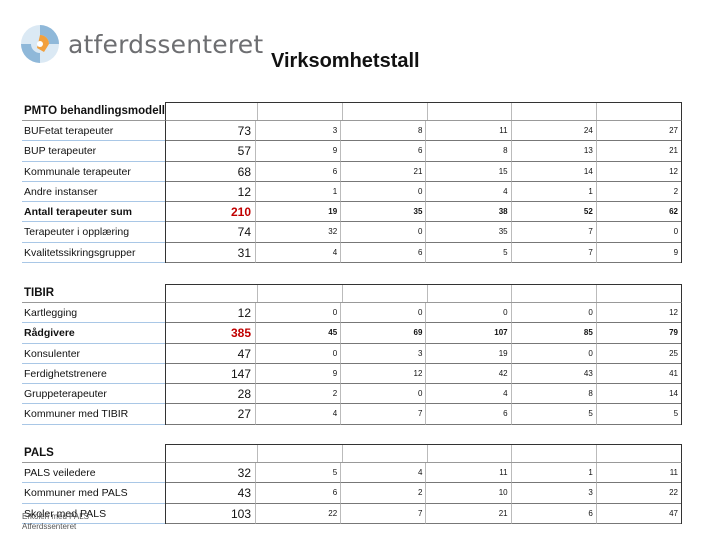  What do you see at coordinates (210, 313) in the screenshot?
I see `total-cell: 12` at bounding box center [210, 313].